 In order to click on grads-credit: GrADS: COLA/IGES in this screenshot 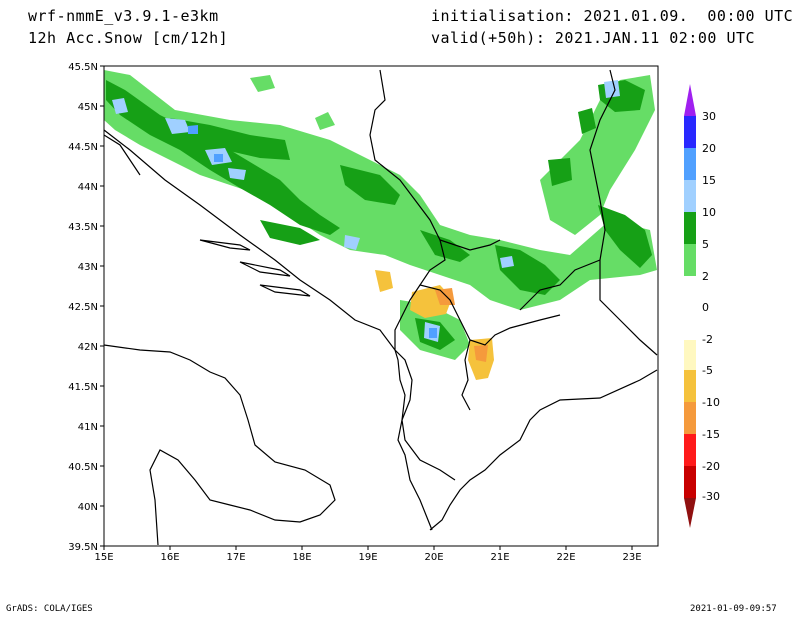, I will do `click(49, 609)`.